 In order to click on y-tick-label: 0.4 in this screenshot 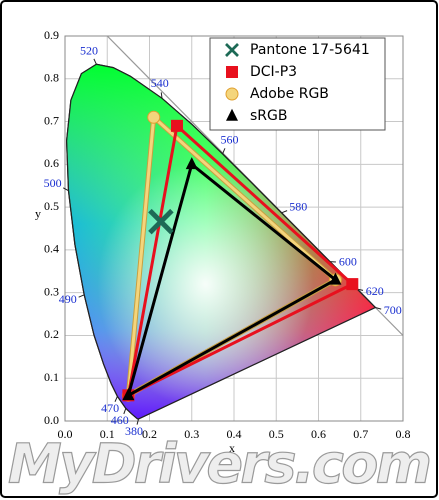, I will do `click(51, 249)`.